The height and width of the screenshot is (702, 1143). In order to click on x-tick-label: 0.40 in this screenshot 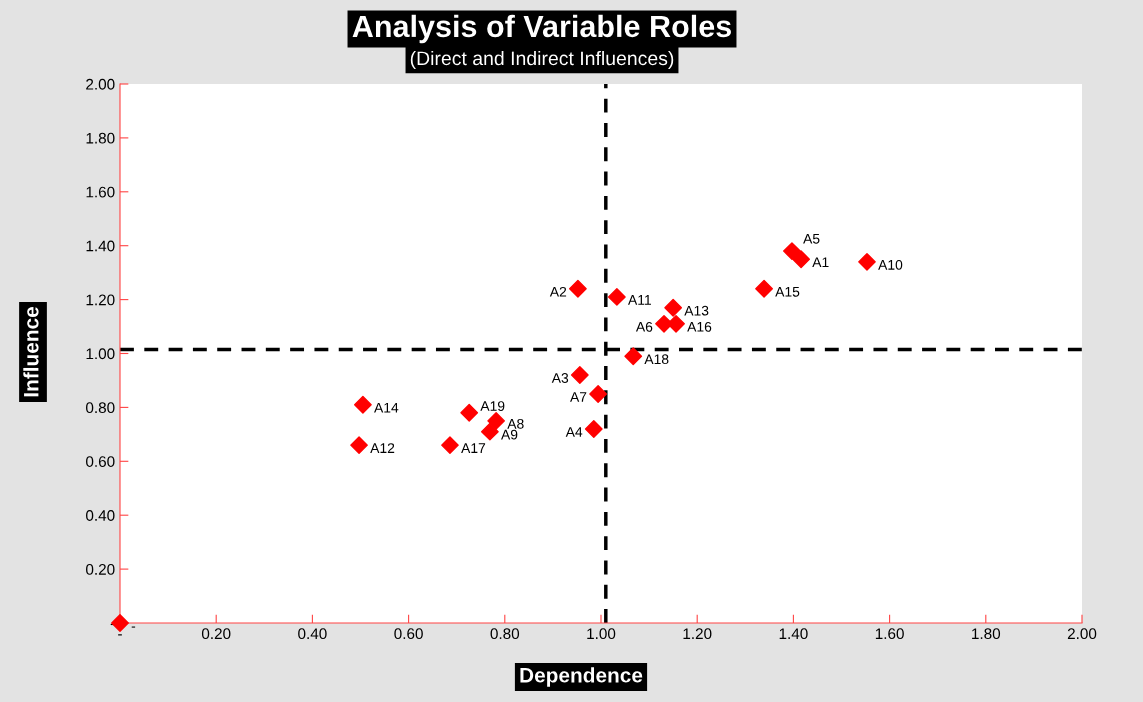, I will do `click(312, 634)`.